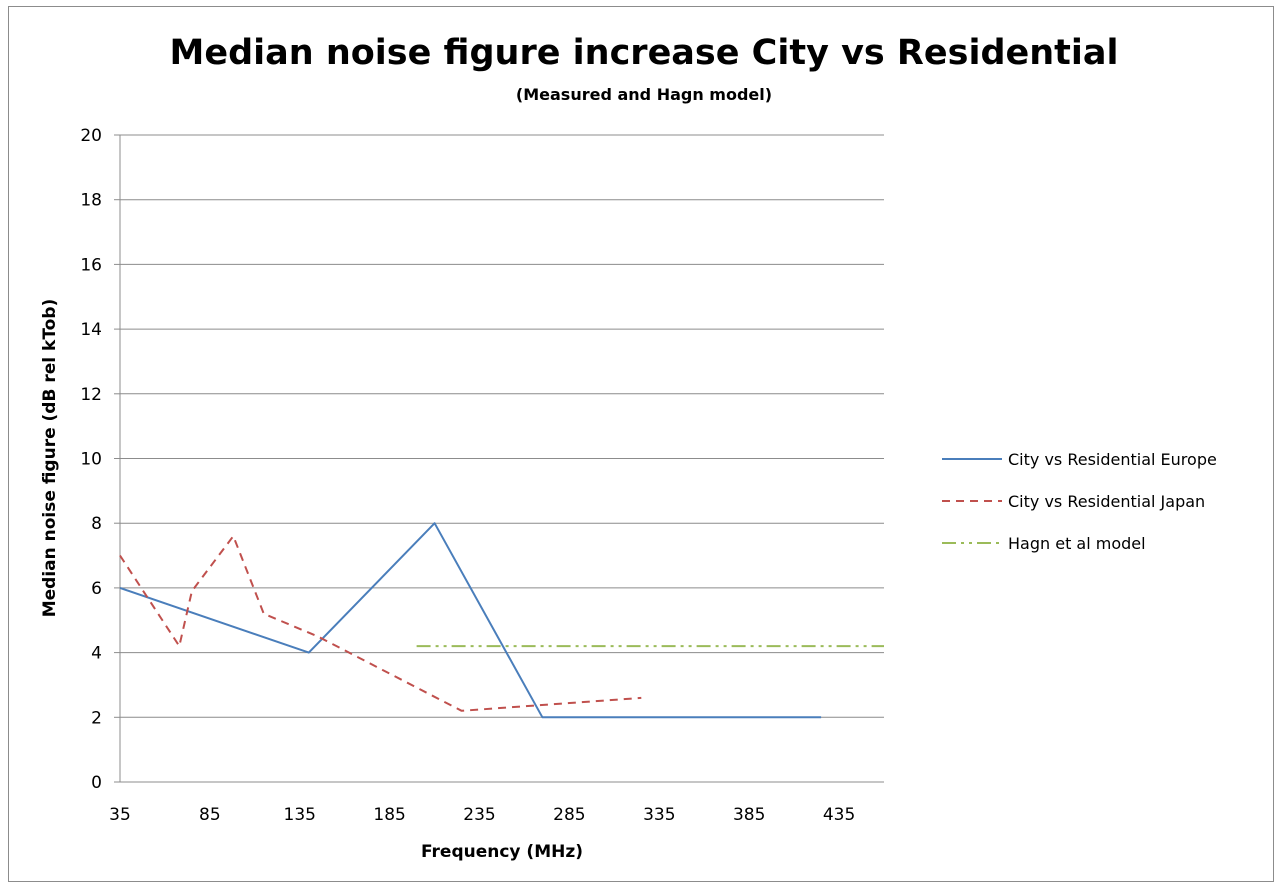 This screenshot has height=886, width=1277. I want to click on chart-subtitle: (Measured and Hagn model), so click(644, 94).